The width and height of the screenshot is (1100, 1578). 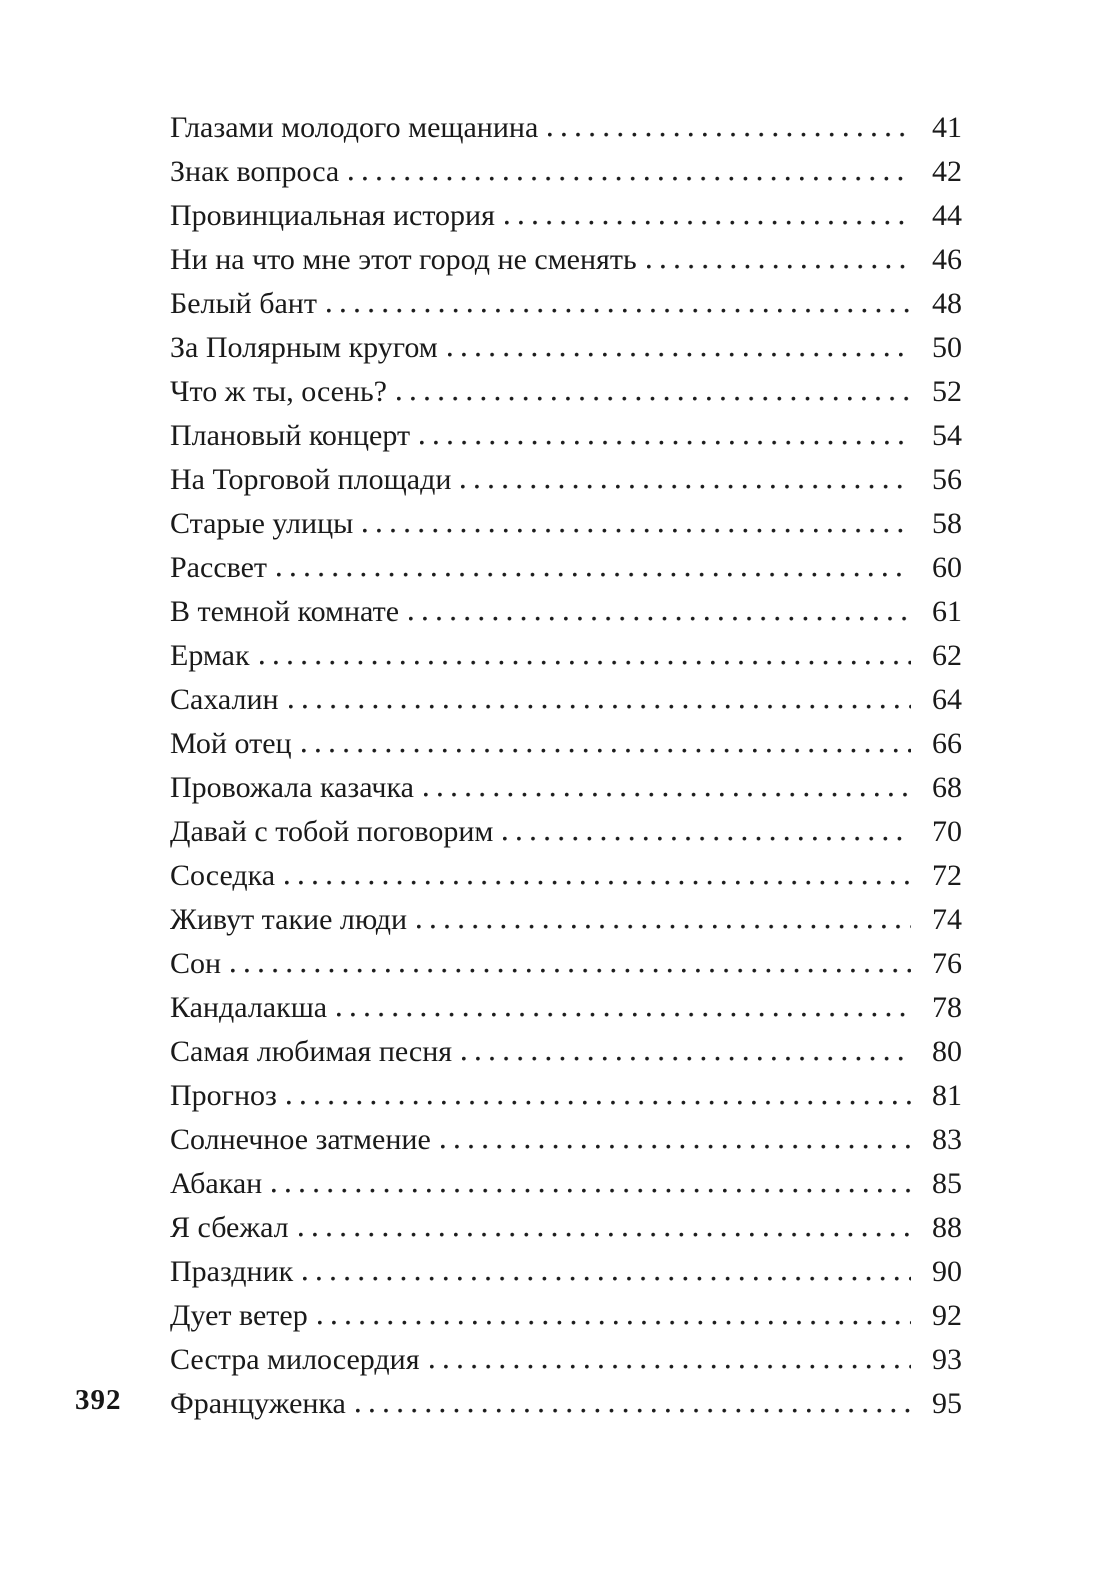 What do you see at coordinates (566, 480) in the screenshot?
I see `toc-entry: На Торговой площади 56` at bounding box center [566, 480].